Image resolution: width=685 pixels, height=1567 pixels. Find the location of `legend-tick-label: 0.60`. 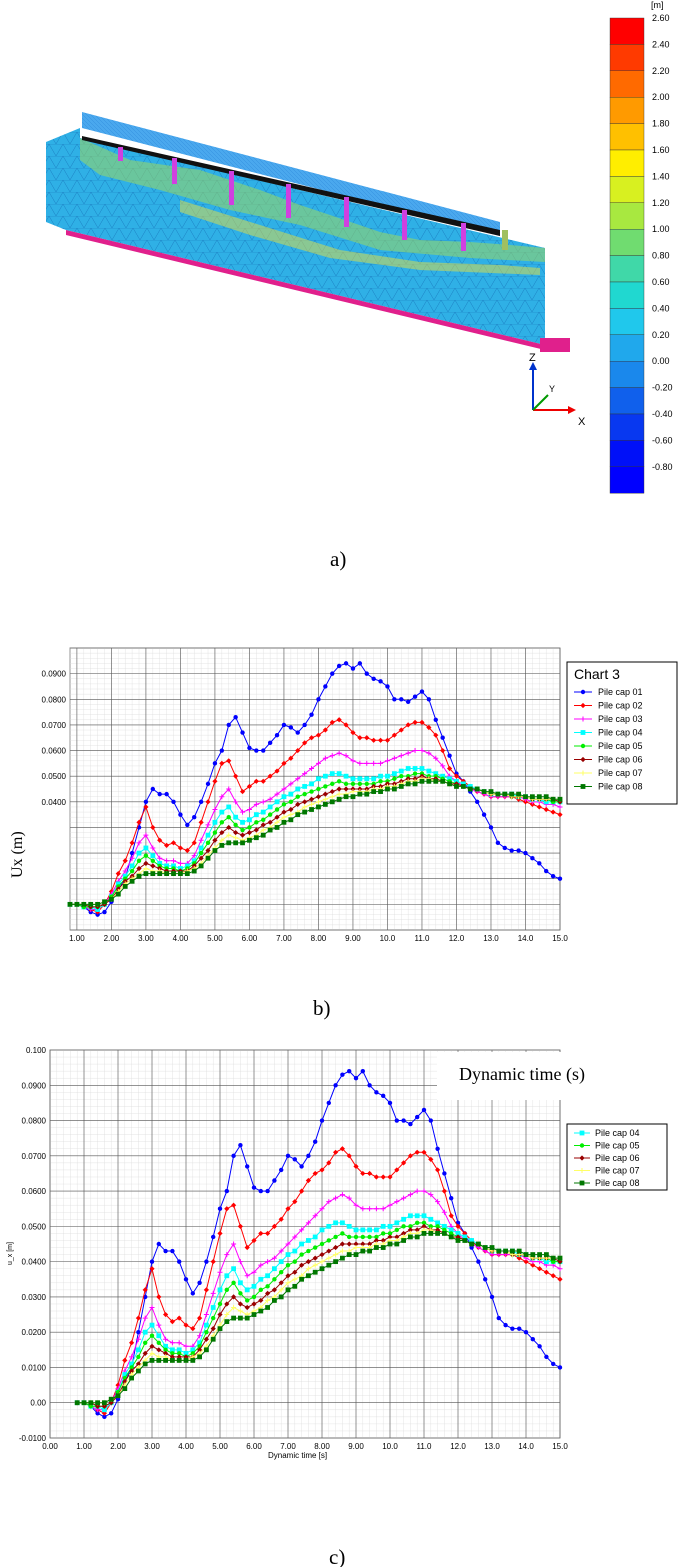

legend-tick-label: 0.60 is located at coordinates (661, 282).